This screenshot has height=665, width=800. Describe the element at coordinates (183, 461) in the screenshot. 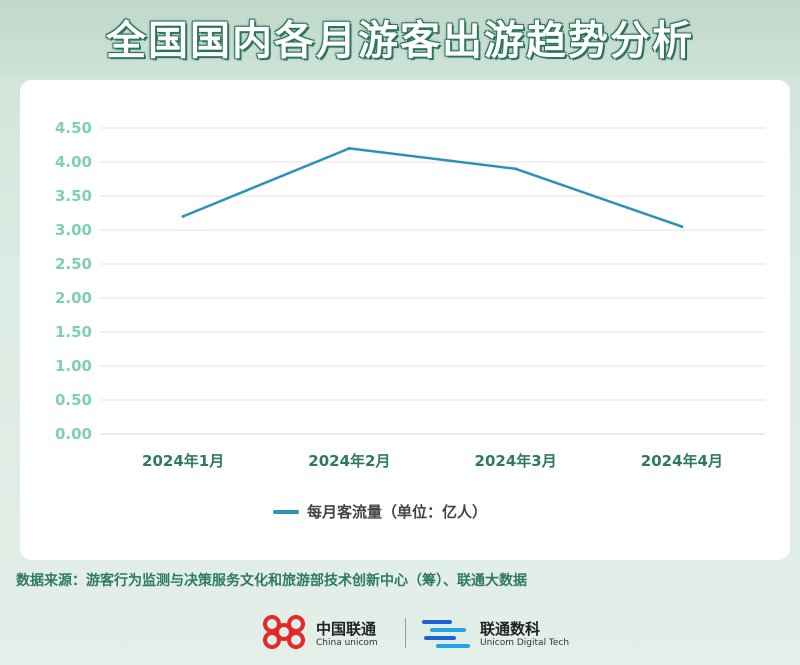

I see `x-tick-label: 2024年1月` at that location.